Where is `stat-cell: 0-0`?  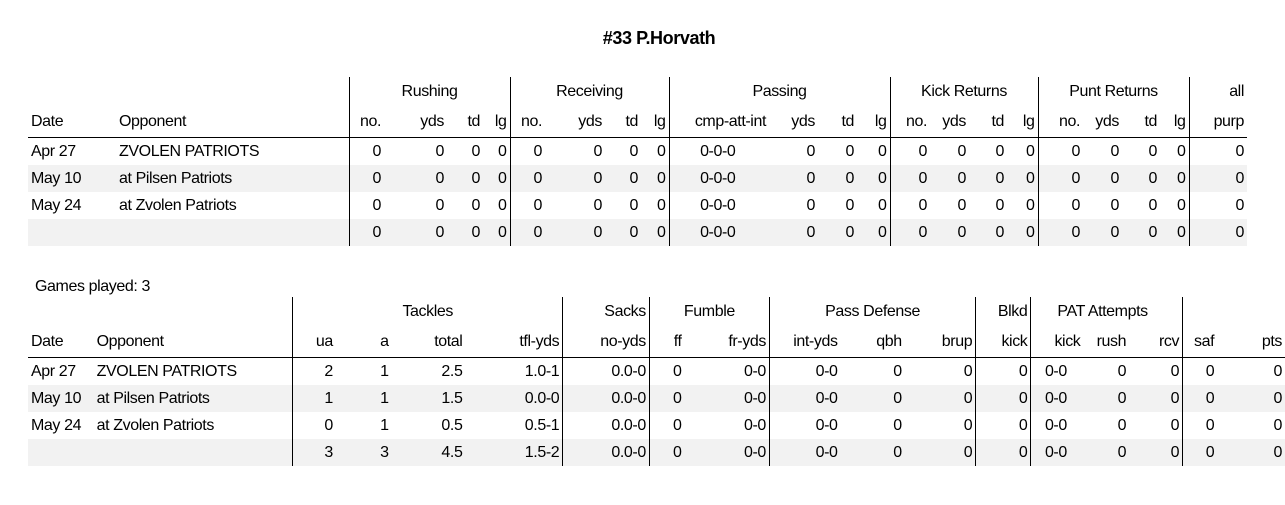 stat-cell: 0-0 is located at coordinates (1057, 398).